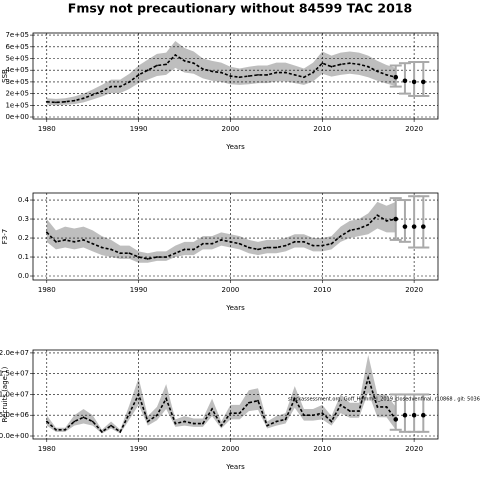 This screenshot has width=480, height=480. What do you see at coordinates (235, 467) in the screenshot?
I see `x-axis-label: Years` at bounding box center [235, 467].